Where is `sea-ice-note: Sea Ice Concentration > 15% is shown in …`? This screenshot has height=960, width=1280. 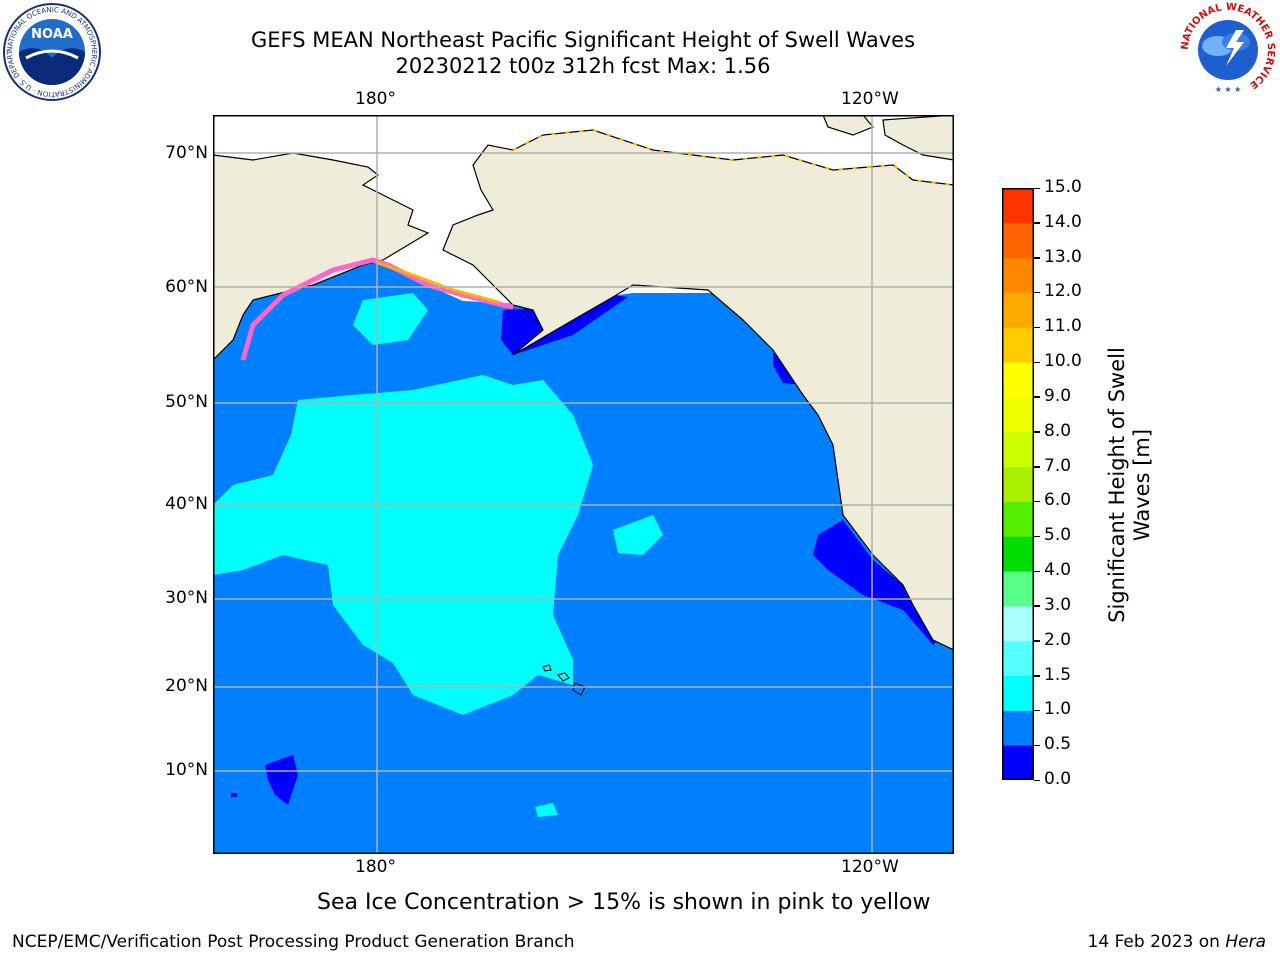 sea-ice-note: Sea Ice Concentration > 15% is shown in … is located at coordinates (624, 902).